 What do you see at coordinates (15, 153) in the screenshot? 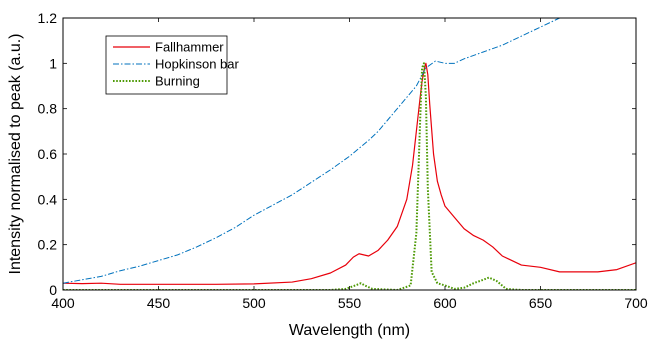
I see `y-axis-title: Intensity normalised to peak (a.u.)` at bounding box center [15, 153].